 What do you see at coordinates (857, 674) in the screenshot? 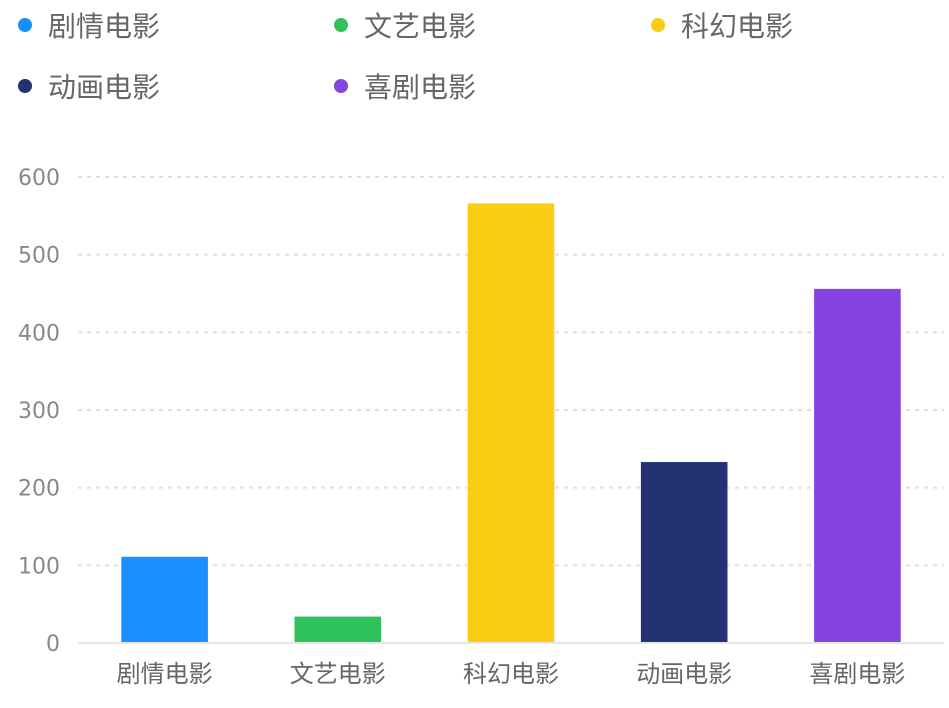
I see `x-tick-label: 喜剧电影` at bounding box center [857, 674].